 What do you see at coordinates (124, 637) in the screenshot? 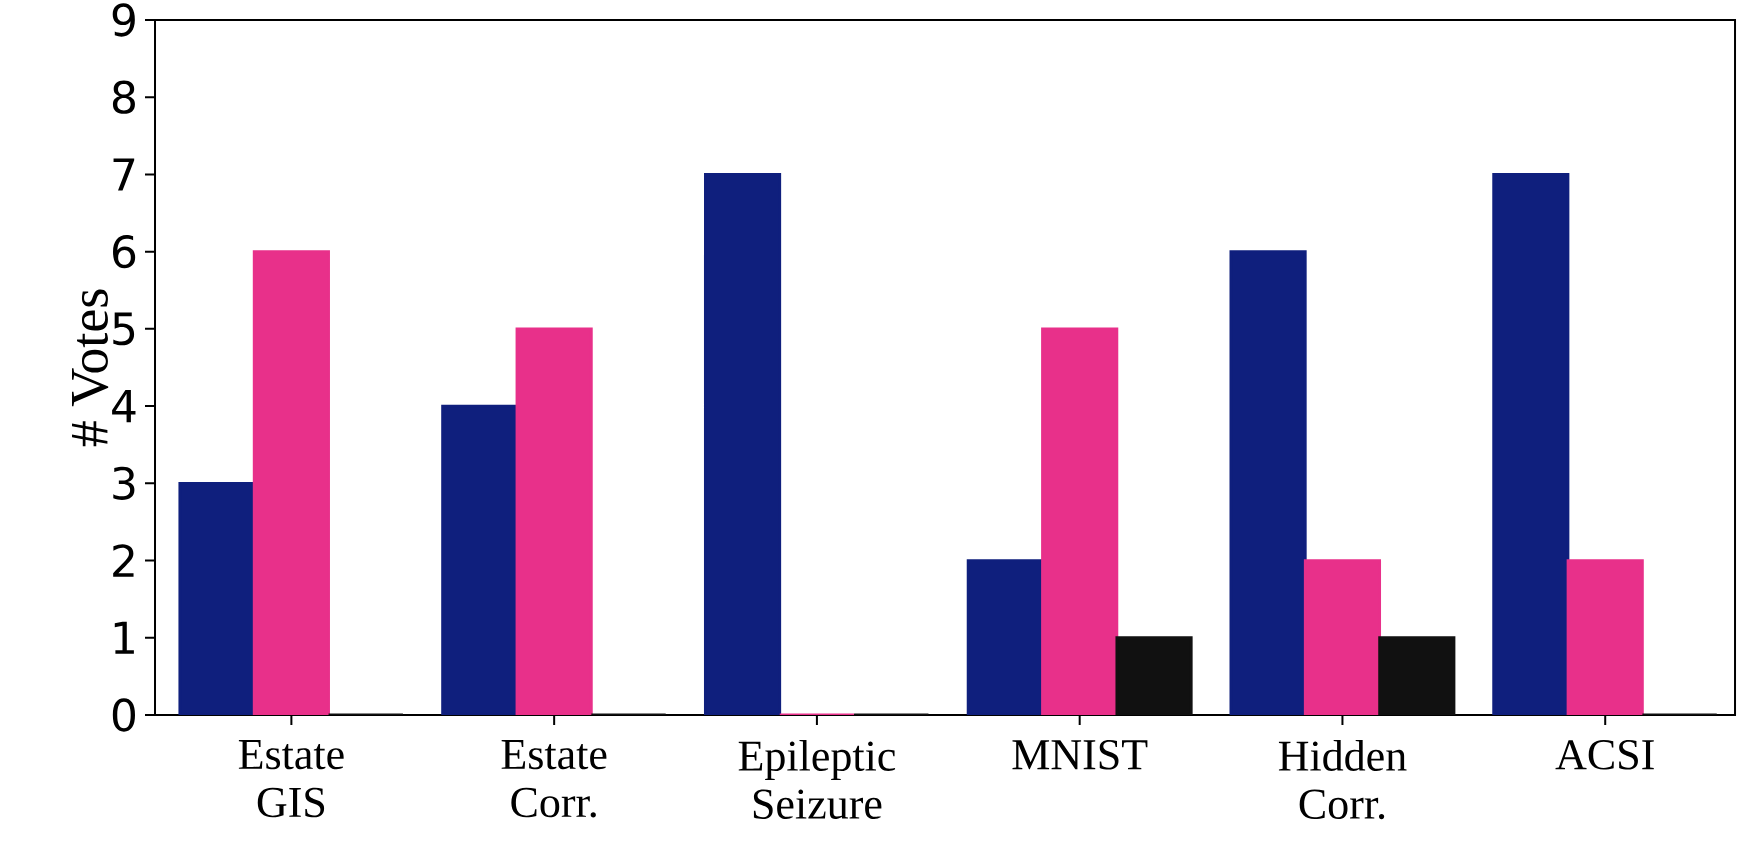
I see `y-tick-label: 1` at bounding box center [124, 637].